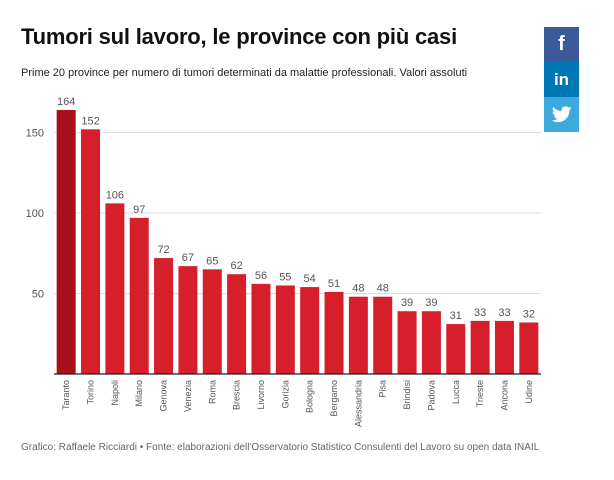  I want to click on y-tick-label: 100, so click(35, 214).